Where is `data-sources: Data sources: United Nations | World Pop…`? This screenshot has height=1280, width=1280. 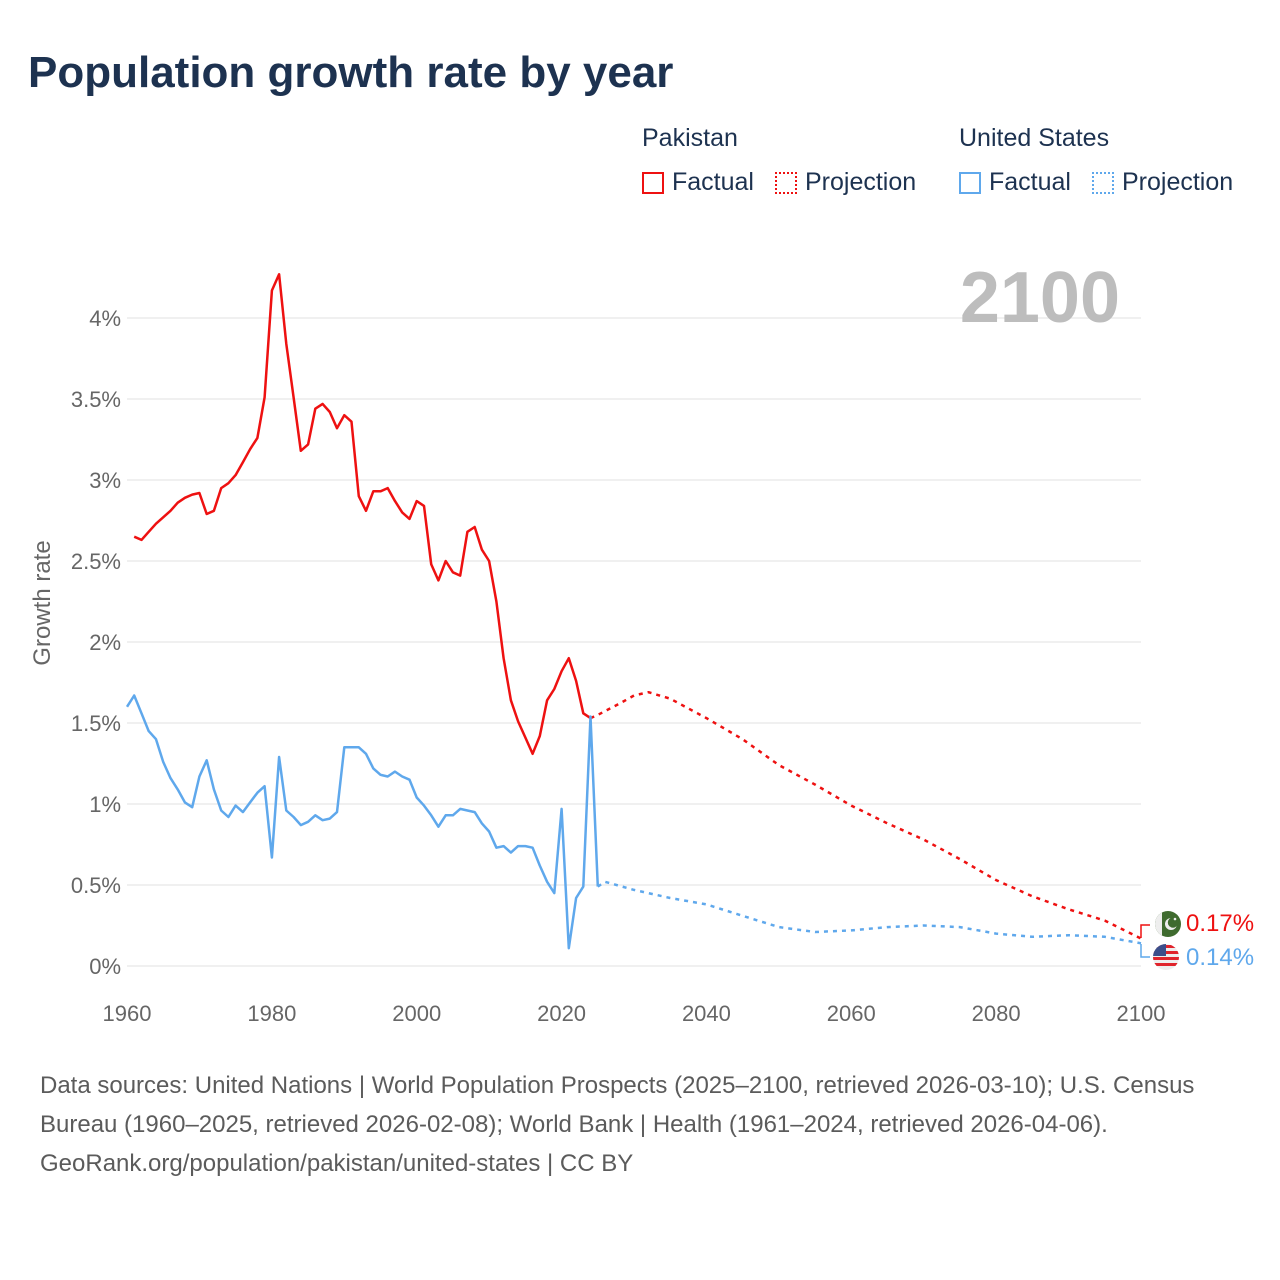
data-sources: Data sources: United Nations | World Pop… is located at coordinates (617, 1105).